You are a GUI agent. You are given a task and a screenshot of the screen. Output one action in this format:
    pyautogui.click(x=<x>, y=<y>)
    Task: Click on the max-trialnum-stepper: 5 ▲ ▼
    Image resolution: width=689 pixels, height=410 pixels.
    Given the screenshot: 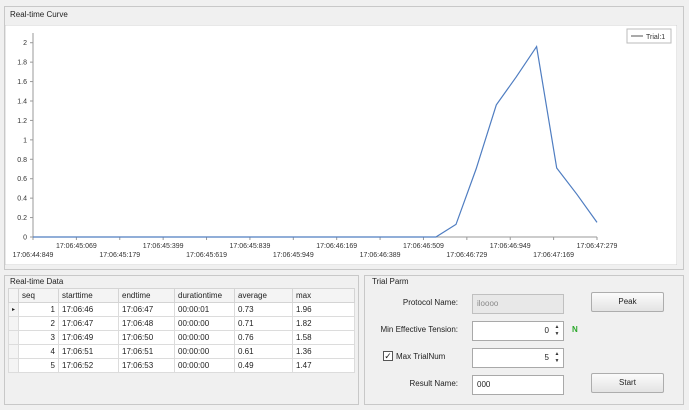 What is the action you would take?
    pyautogui.click(x=518, y=358)
    